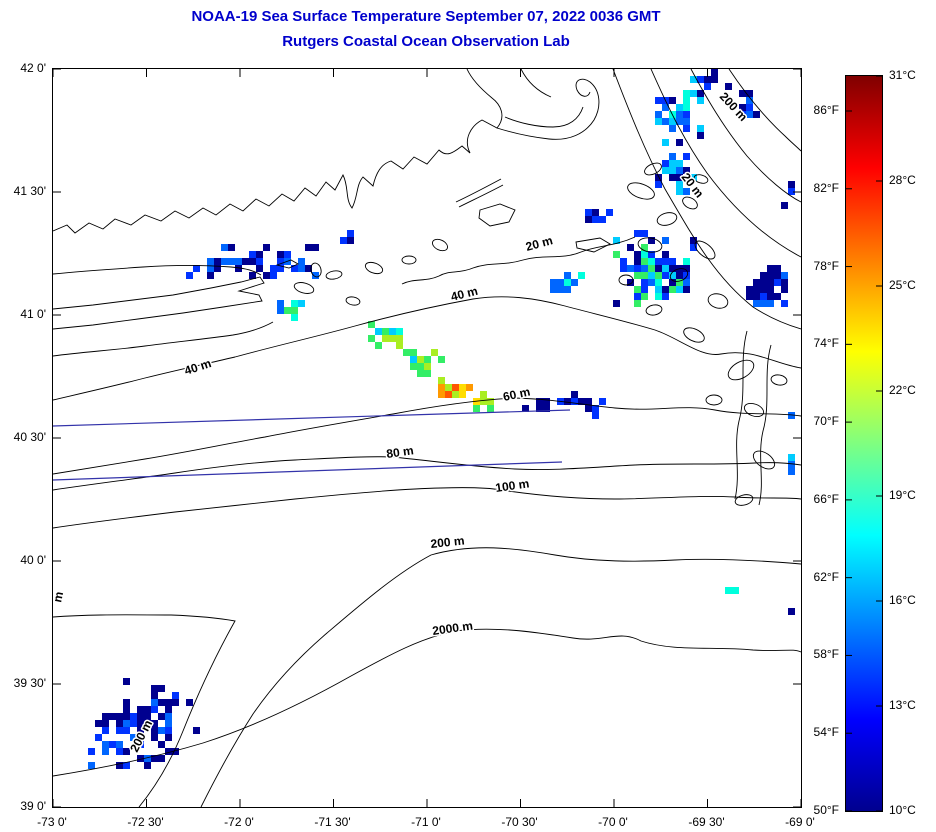 The image size is (936, 832). I want to click on colorbar-celsius-label: 25°C, so click(902, 285).